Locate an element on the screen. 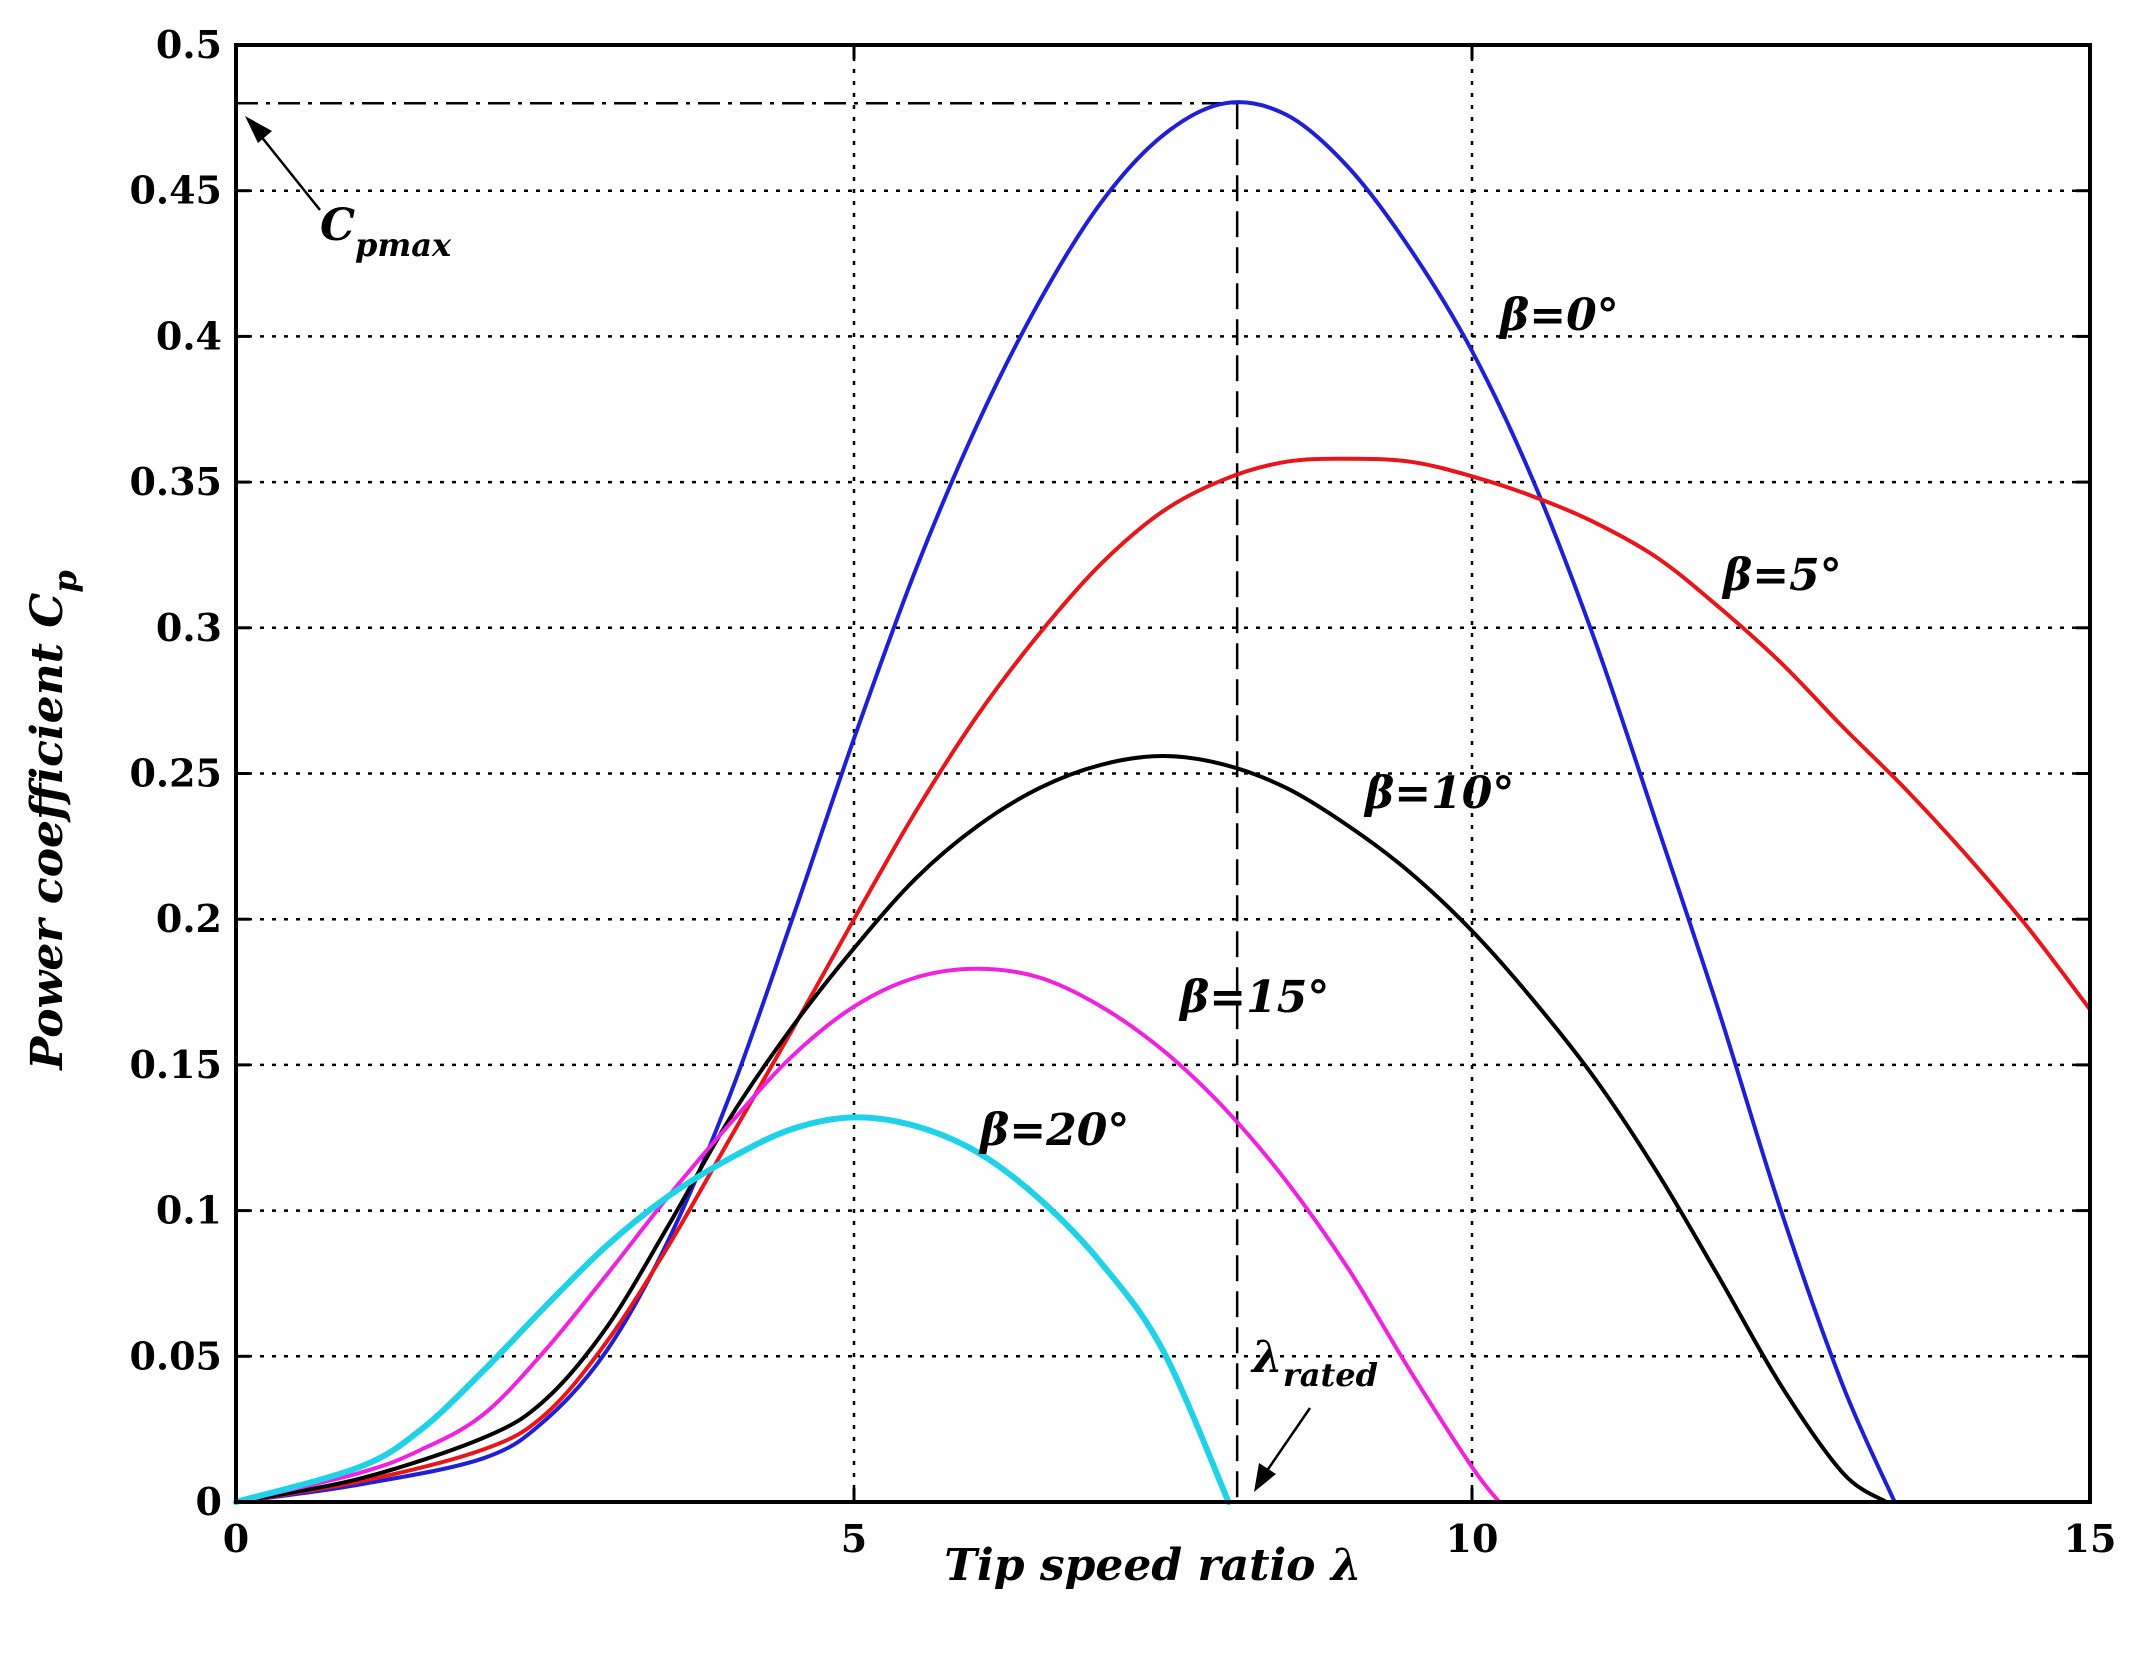 The image size is (2135, 1659). x-tick-label: 10 is located at coordinates (1472, 1538).